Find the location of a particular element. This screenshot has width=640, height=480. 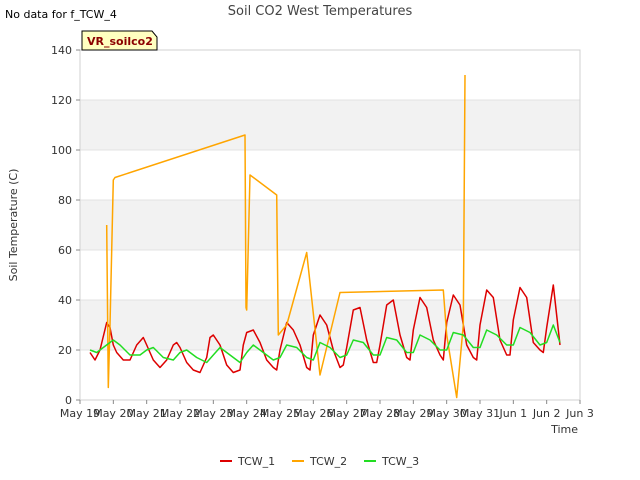

series-tag-label: VR_soilco2 is located at coordinates (120, 41).